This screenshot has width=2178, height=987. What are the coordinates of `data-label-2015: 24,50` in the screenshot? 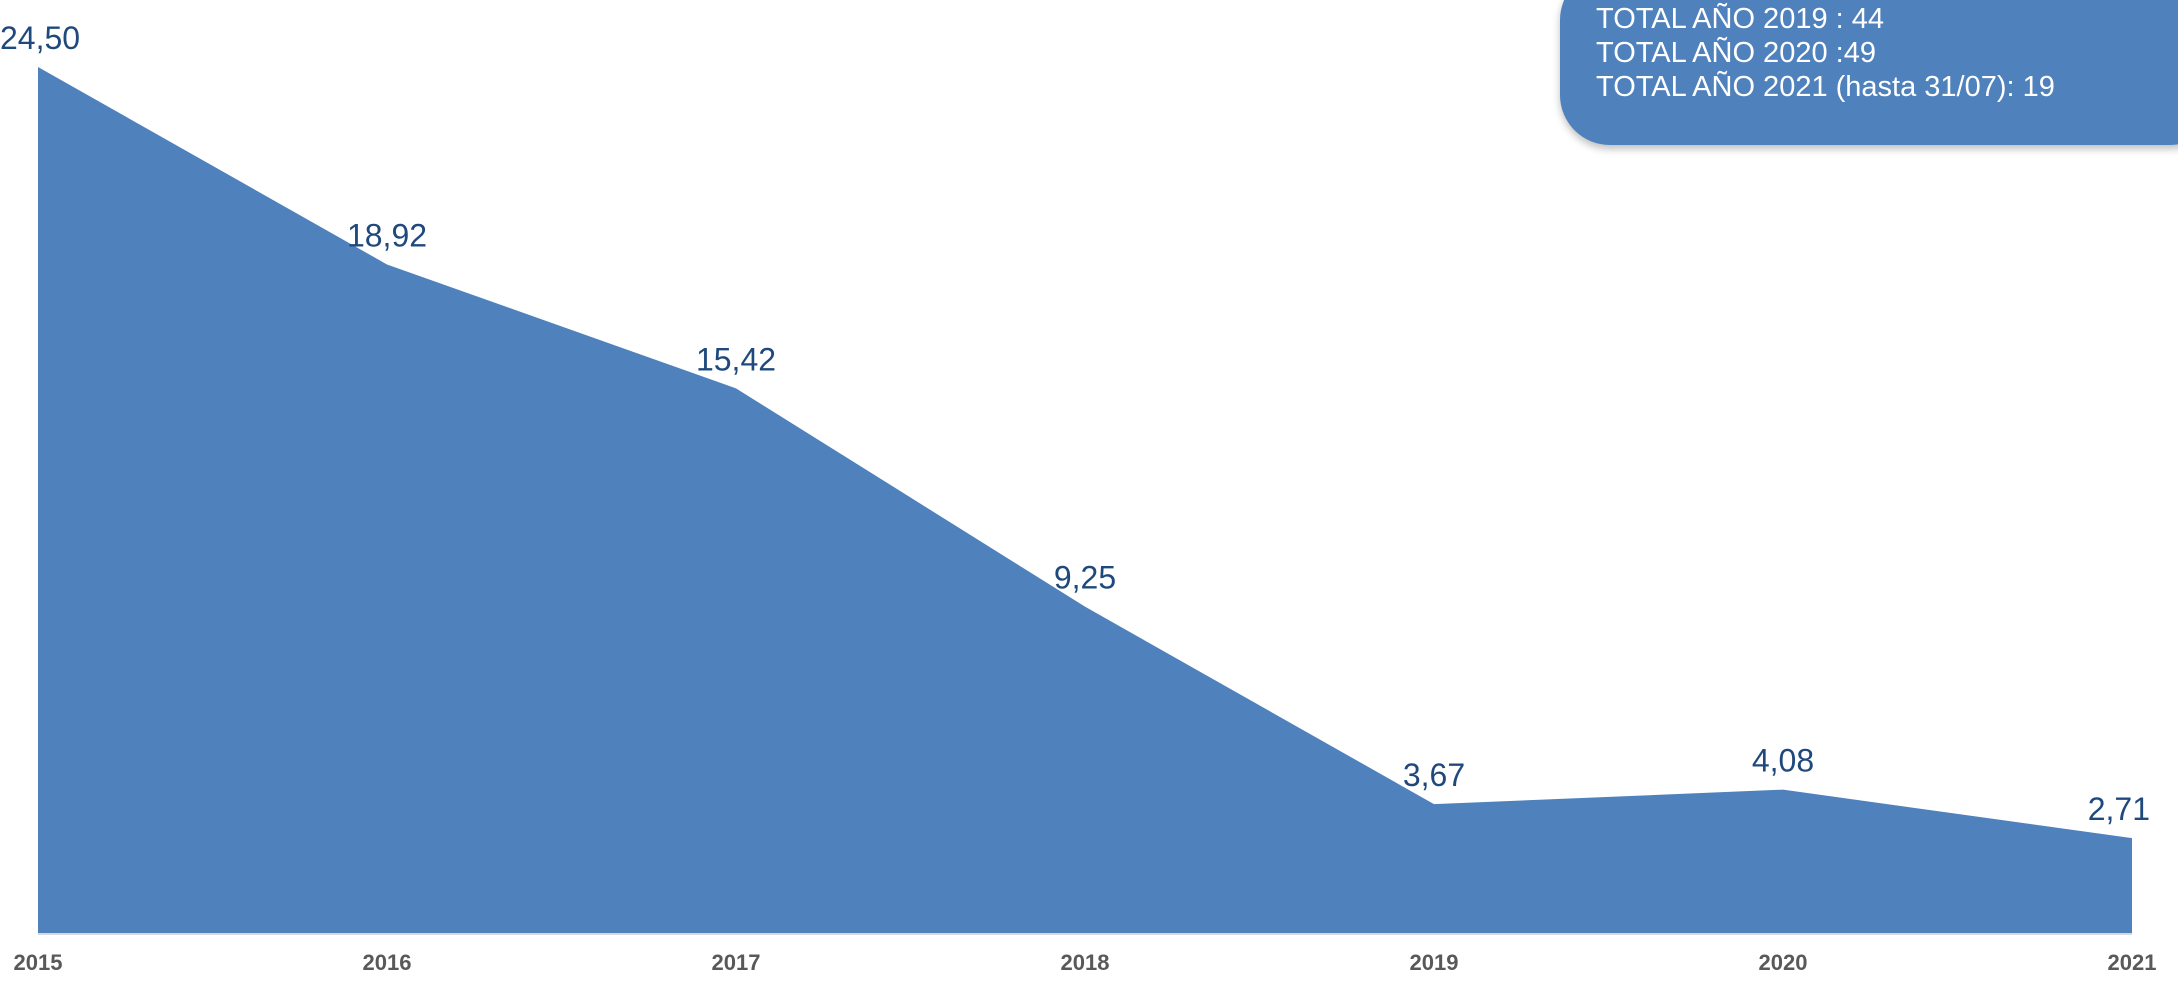 It's located at (40, 38).